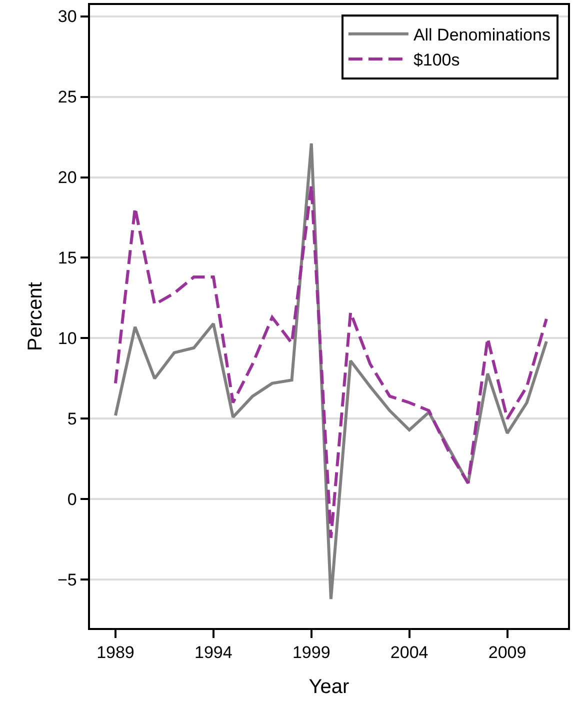  I want to click on x-tick-label: 1999, so click(311, 652).